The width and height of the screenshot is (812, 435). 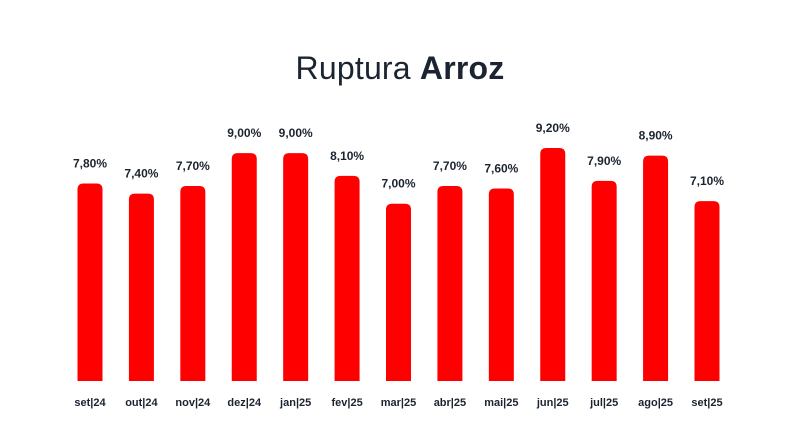 I want to click on x-tick-label: set|25, so click(x=706, y=403).